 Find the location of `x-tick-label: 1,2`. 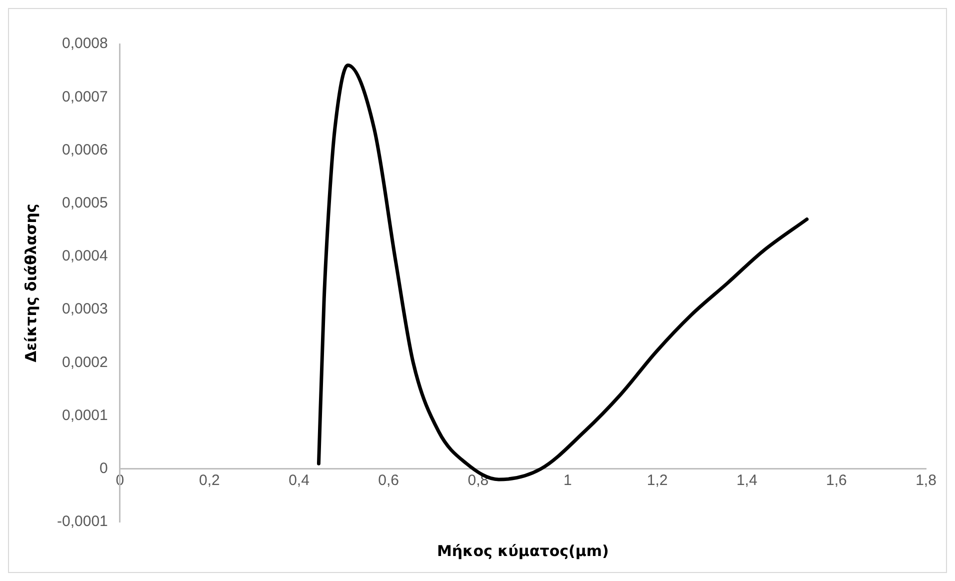

x-tick-label: 1,2 is located at coordinates (657, 481).